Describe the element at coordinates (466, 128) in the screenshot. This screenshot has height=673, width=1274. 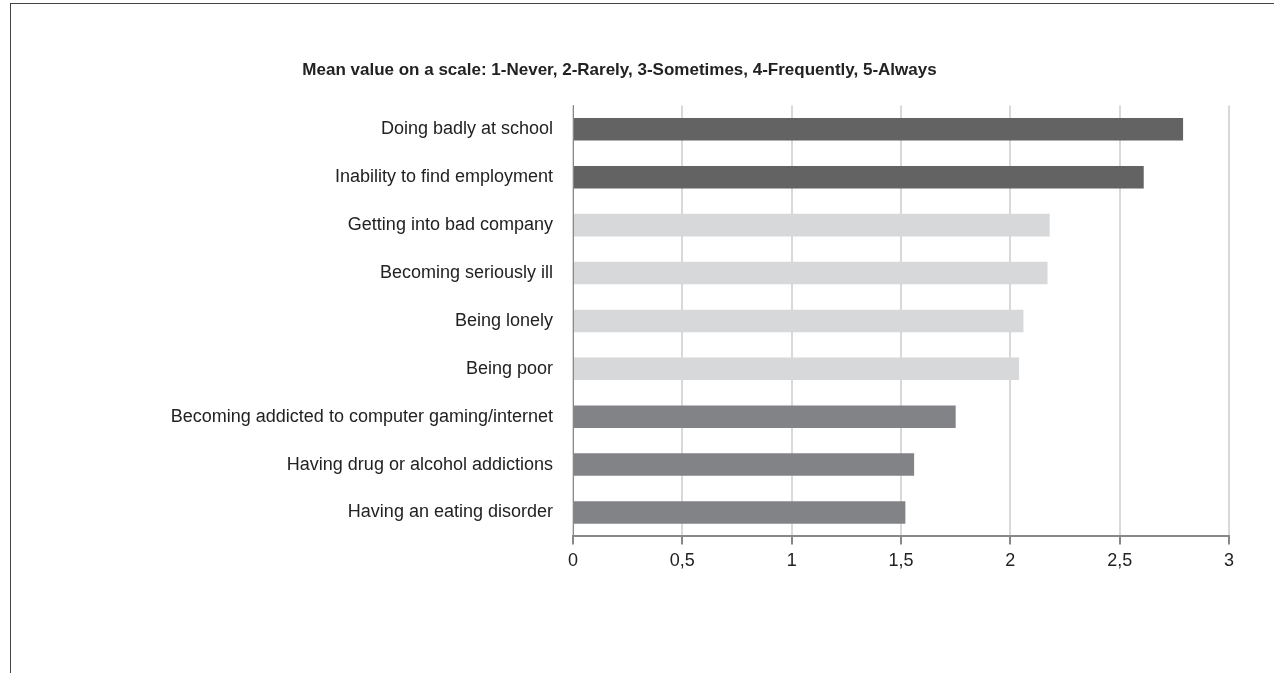
I see `y-tick-label: Doing badly at school` at that location.